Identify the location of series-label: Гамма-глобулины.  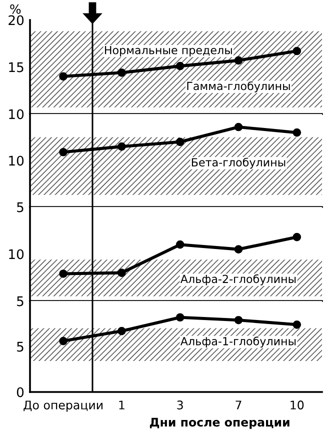
(238, 86).